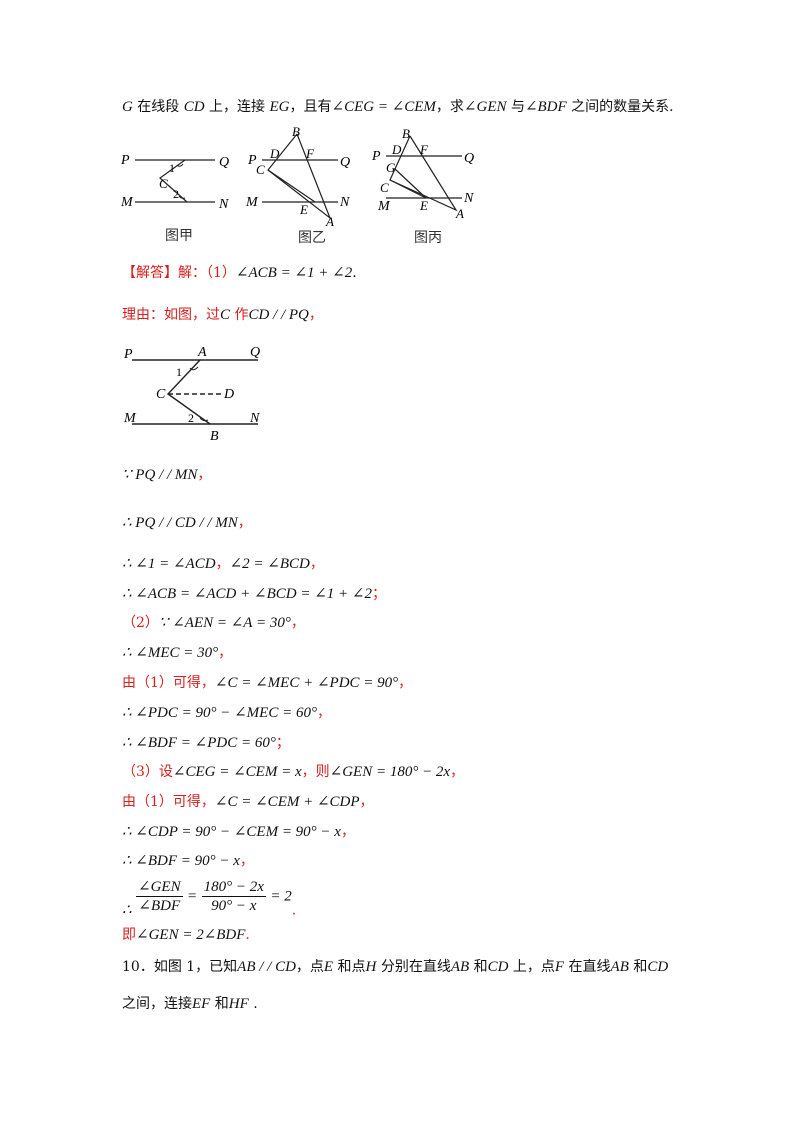  Describe the element at coordinates (297, 185) in the screenshot. I see `figure-yi: P Q M N B D F C E A 图乙` at that location.